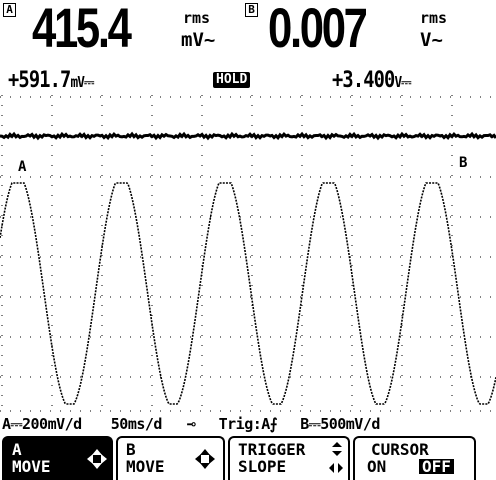 The image size is (496, 480). What do you see at coordinates (248, 136) in the screenshot?
I see `trace-b` at bounding box center [248, 136].